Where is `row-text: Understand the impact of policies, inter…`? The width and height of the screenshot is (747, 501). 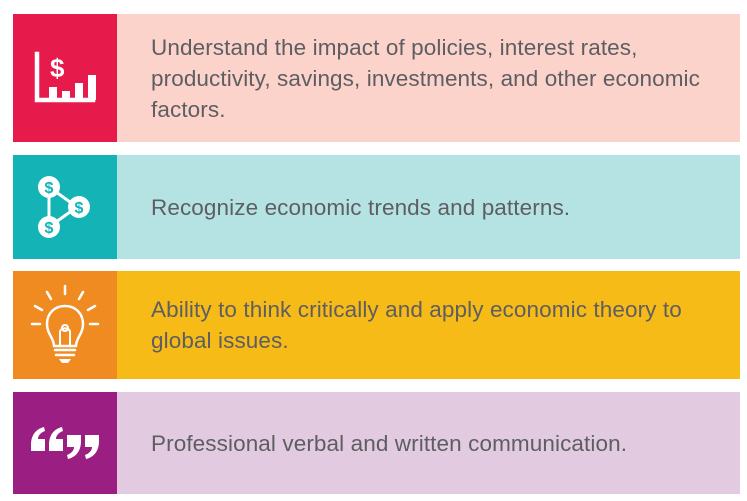 row-text: Understand the impact of policies, inter… is located at coordinates (425, 78).